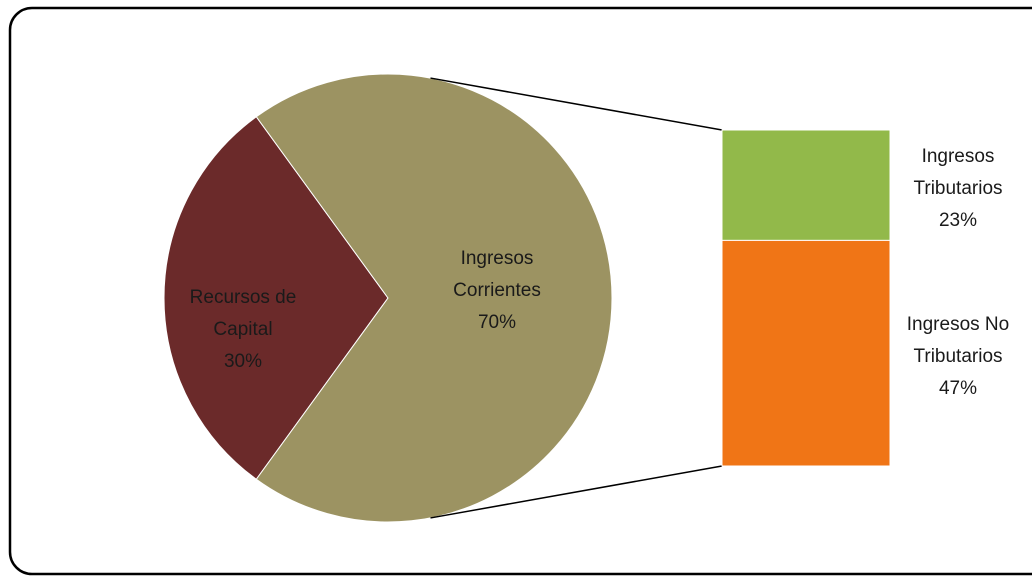 The height and width of the screenshot is (582, 1032). What do you see at coordinates (497, 322) in the screenshot?
I see `pie-label-text: 70%` at bounding box center [497, 322].